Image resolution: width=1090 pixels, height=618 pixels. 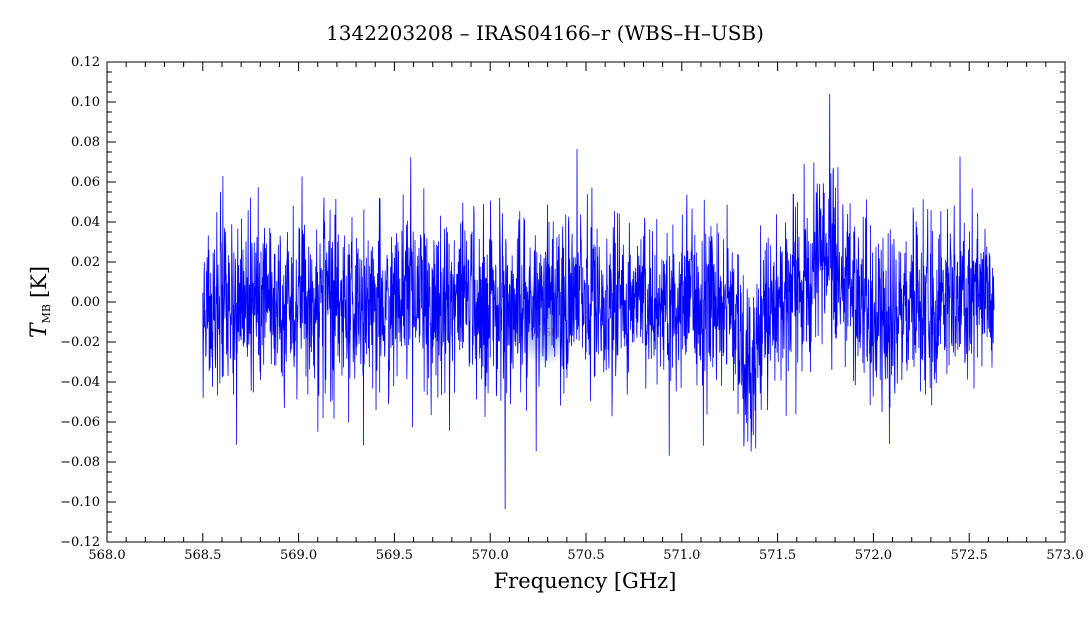 I want to click on x-tick-label: 568.5, so click(x=202, y=555).